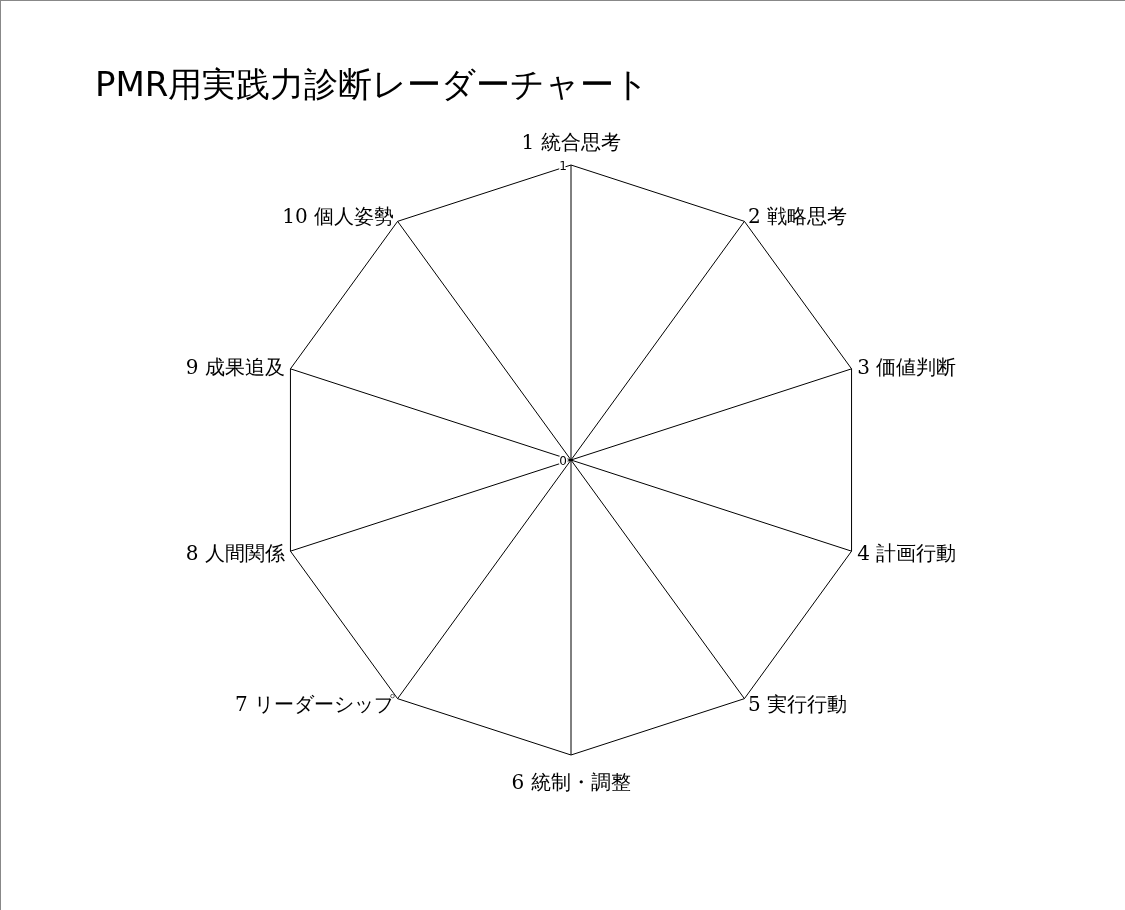 This screenshot has height=910, width=1125. Describe the element at coordinates (907, 553) in the screenshot. I see `spoke-label: 4 計画行動` at that location.